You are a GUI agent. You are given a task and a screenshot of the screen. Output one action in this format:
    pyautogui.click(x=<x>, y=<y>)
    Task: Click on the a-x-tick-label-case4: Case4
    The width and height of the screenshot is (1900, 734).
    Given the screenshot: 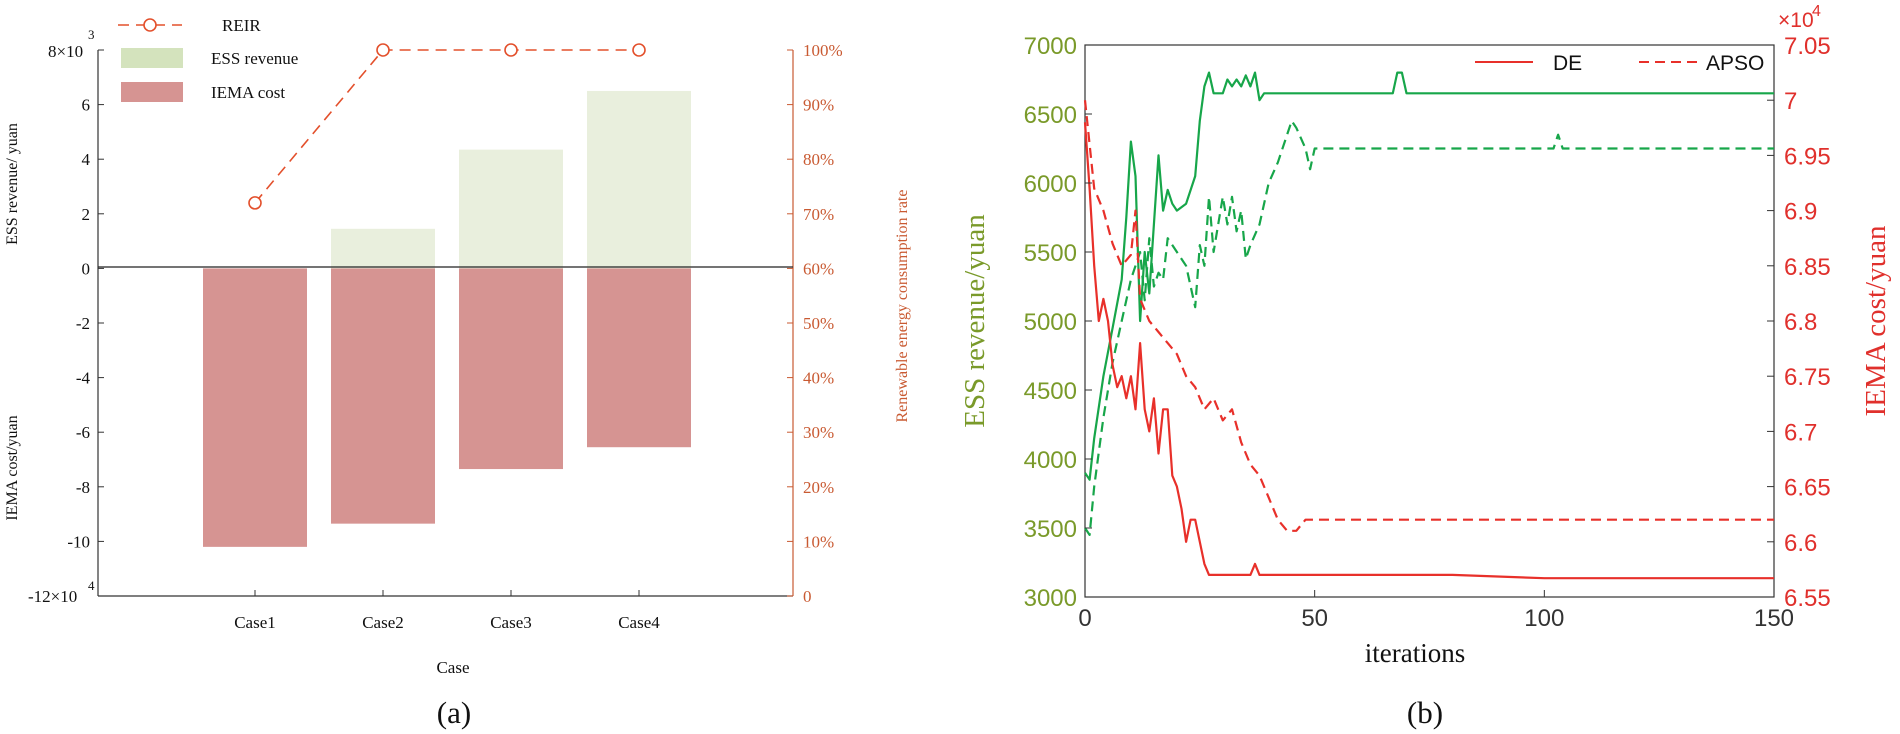 What is the action you would take?
    pyautogui.click(x=639, y=622)
    